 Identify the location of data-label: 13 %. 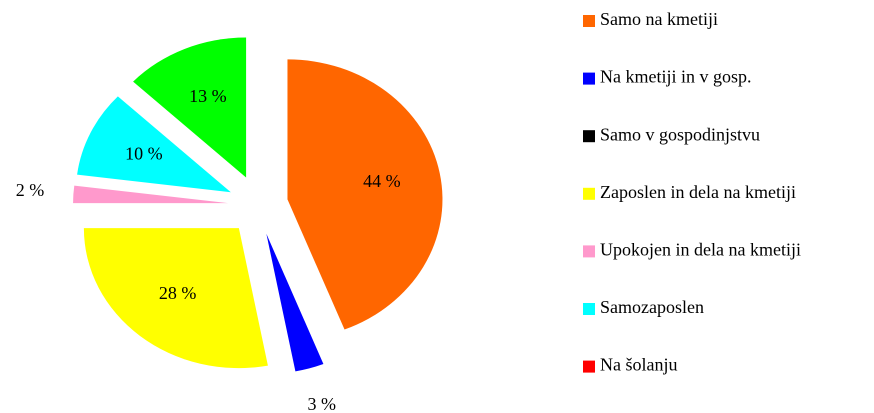
(208, 96).